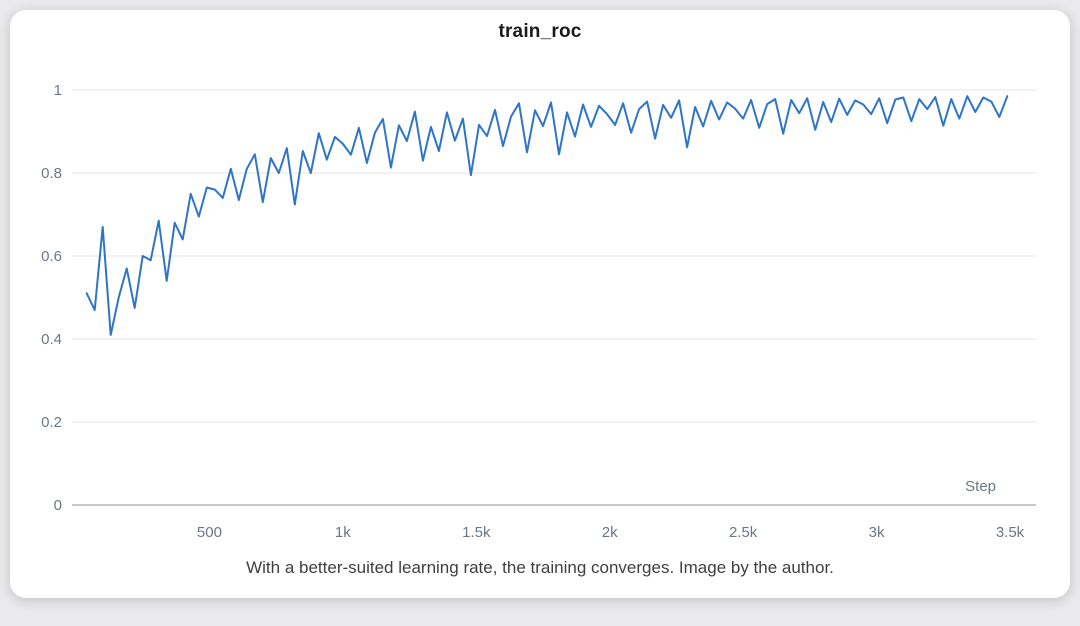  What do you see at coordinates (51, 422) in the screenshot?
I see `y-axis-tick-label: 0.2` at bounding box center [51, 422].